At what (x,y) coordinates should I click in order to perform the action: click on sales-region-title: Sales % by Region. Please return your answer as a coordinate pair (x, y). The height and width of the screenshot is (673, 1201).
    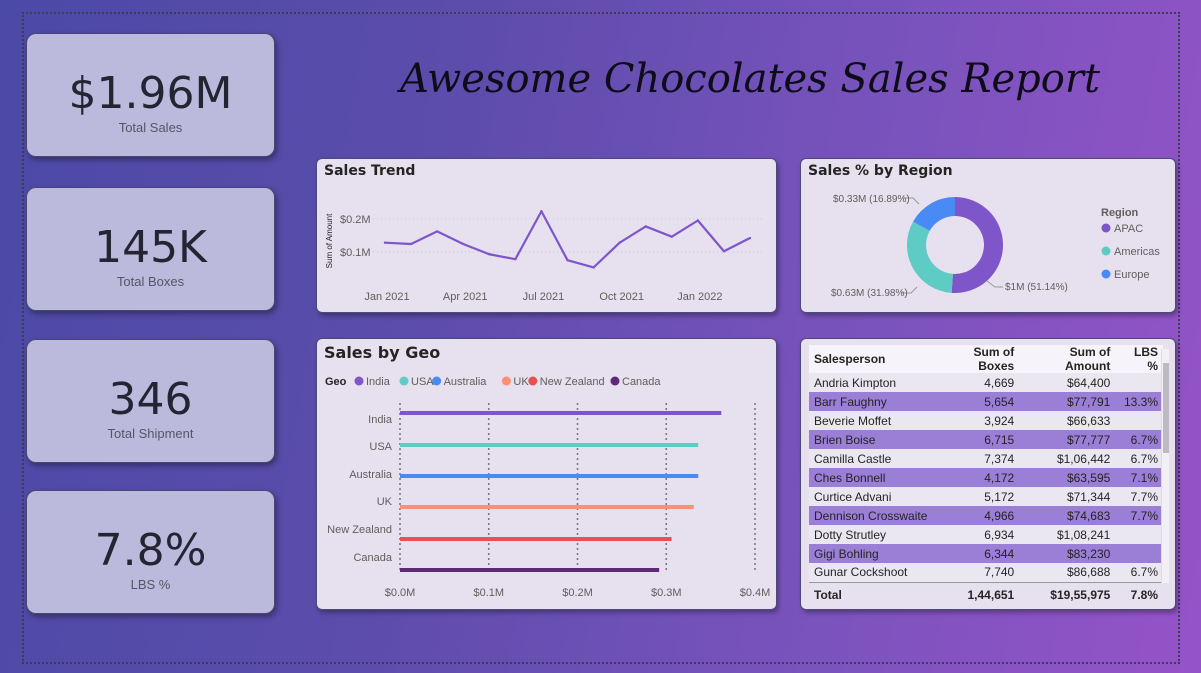
    Looking at the image, I should click on (880, 171).